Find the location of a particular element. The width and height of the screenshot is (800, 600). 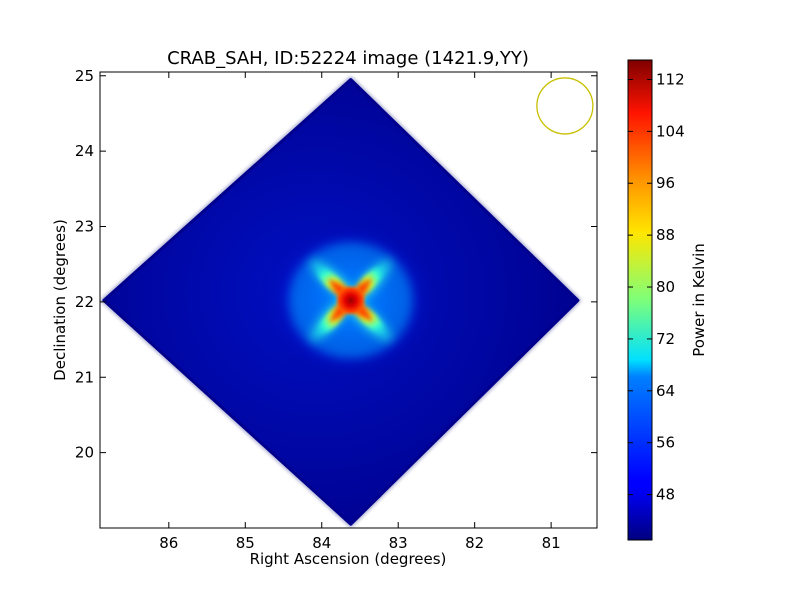

colorbar-tick-label: 80 is located at coordinates (665, 287).